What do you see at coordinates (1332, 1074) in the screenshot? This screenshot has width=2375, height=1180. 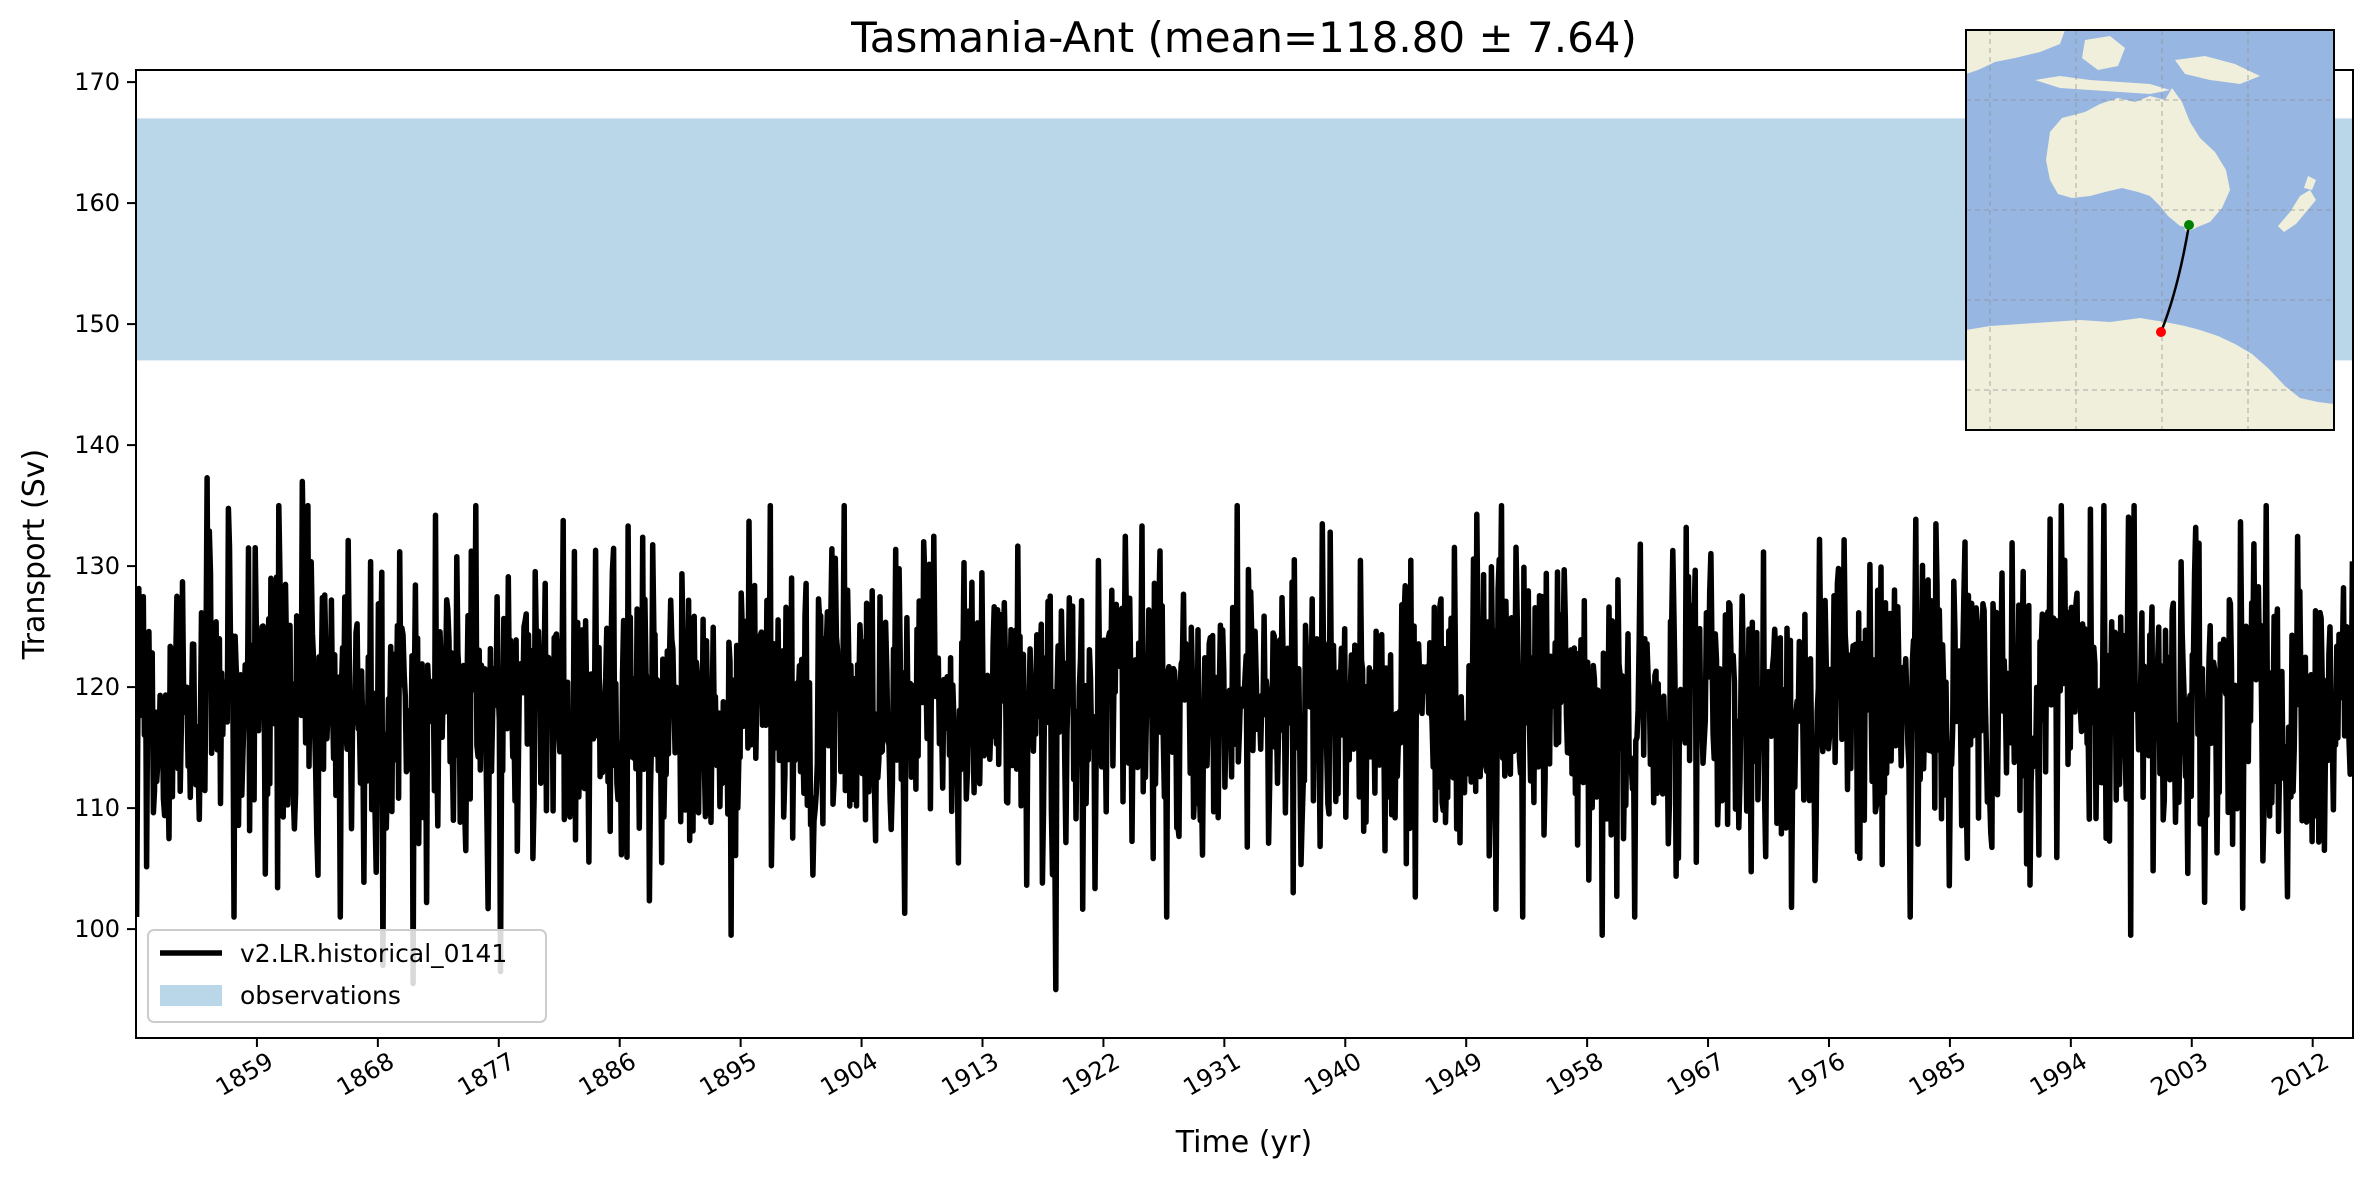 I see `x-tick-label: 1940` at bounding box center [1332, 1074].